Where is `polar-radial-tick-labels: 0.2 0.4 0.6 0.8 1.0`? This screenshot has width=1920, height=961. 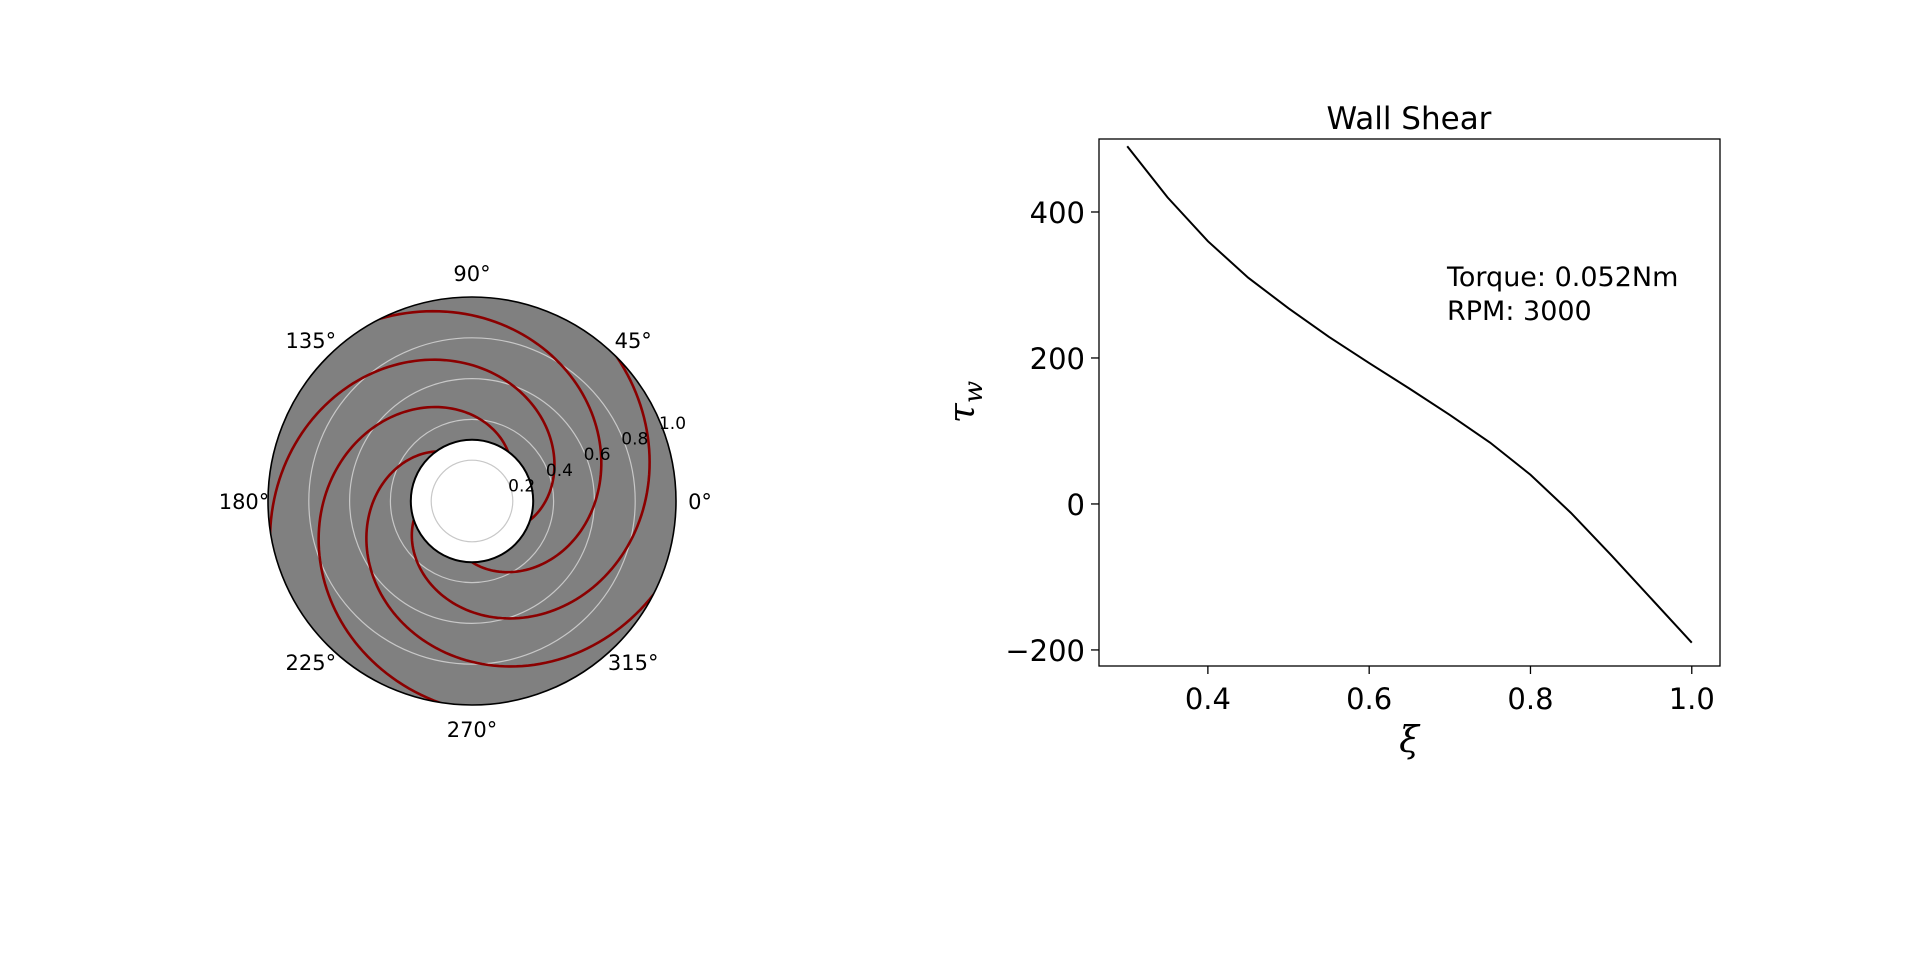 polar-radial-tick-labels: 0.2 0.4 0.6 0.8 1.0 is located at coordinates (597, 455).